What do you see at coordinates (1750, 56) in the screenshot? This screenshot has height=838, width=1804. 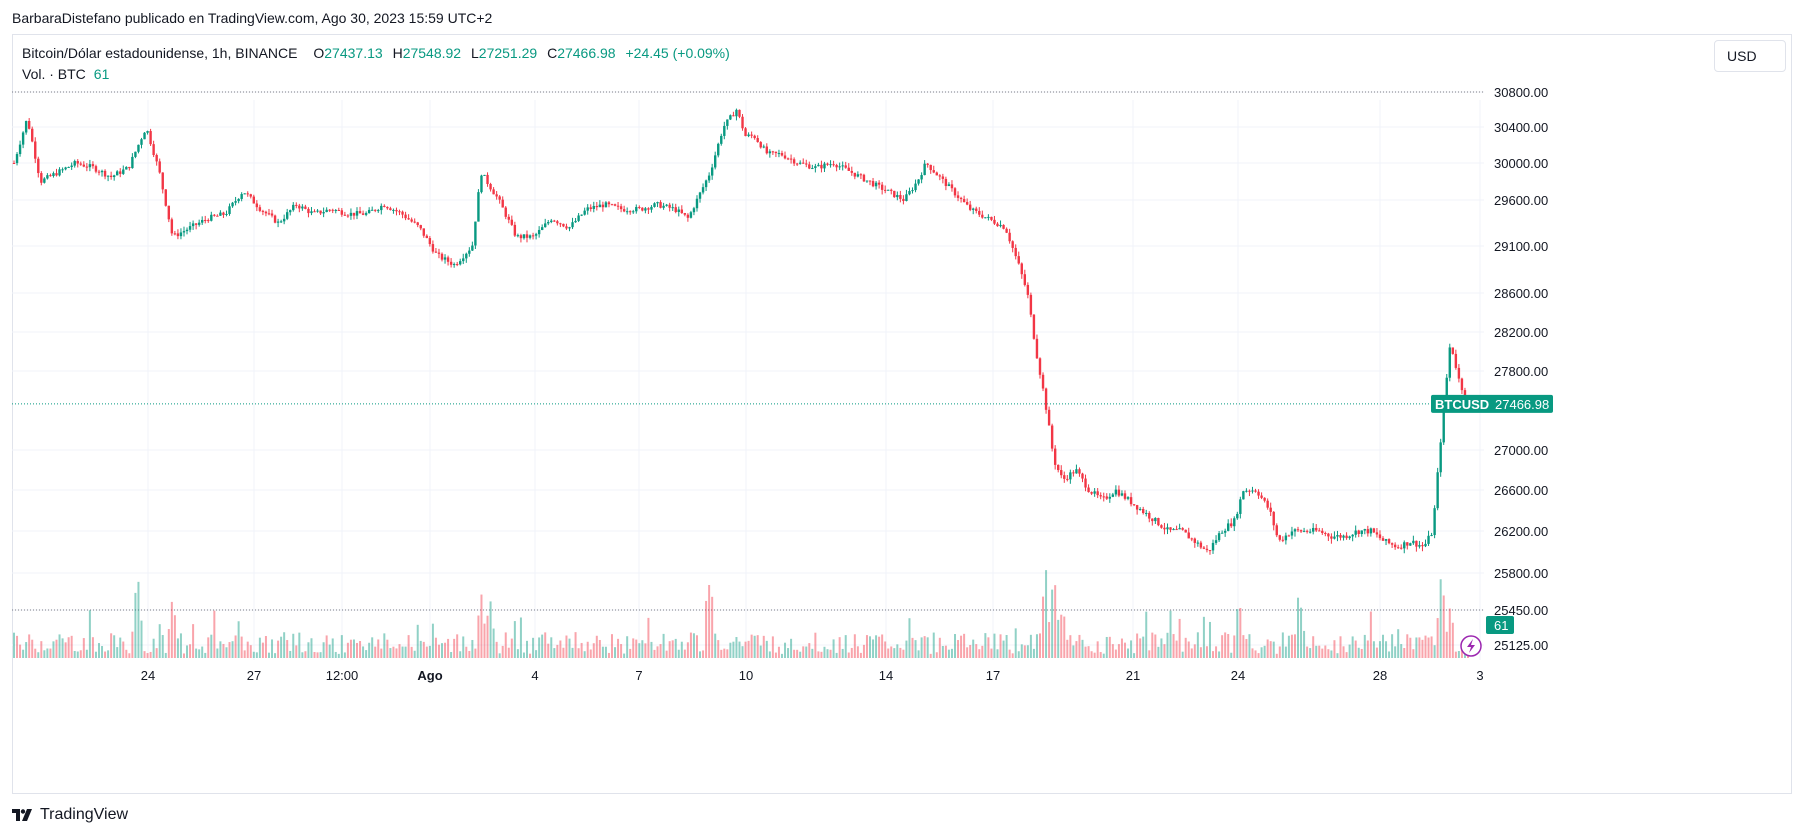 I see `currency-button: USD` at bounding box center [1750, 56].